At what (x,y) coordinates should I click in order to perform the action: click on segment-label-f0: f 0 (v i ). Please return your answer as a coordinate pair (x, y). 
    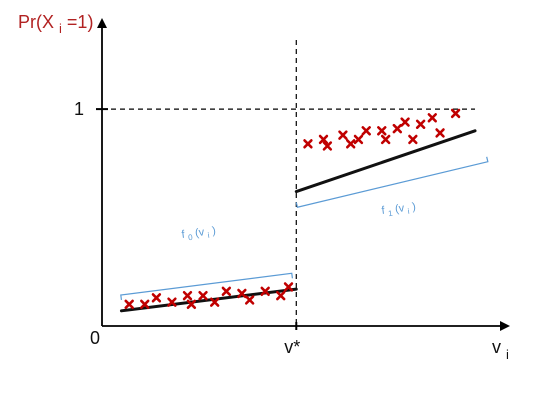
    Looking at the image, I should click on (199, 234).